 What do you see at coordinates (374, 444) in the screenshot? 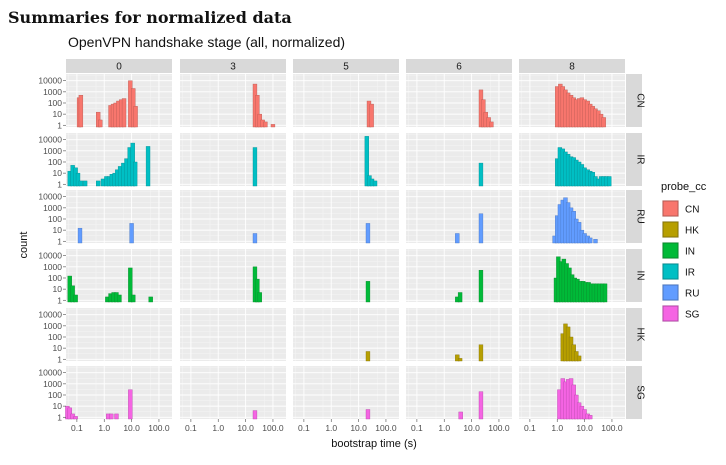
I see `x-axis-title: bootstrap time (s)` at bounding box center [374, 444].